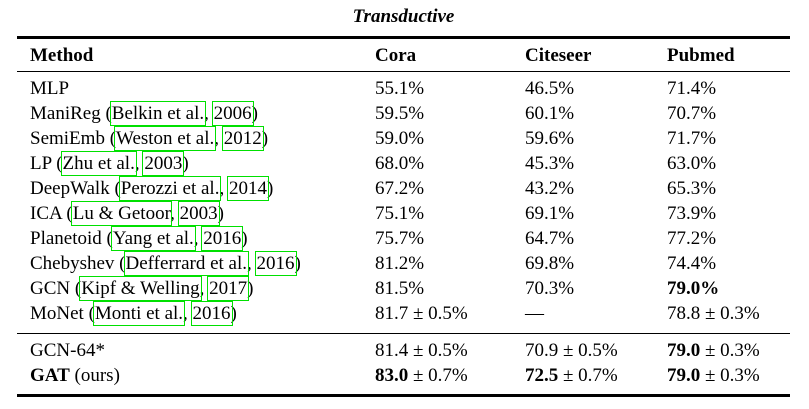 The width and height of the screenshot is (809, 409). What do you see at coordinates (158, 113) in the screenshot?
I see `citation-author-link: Belkin et al.` at bounding box center [158, 113].